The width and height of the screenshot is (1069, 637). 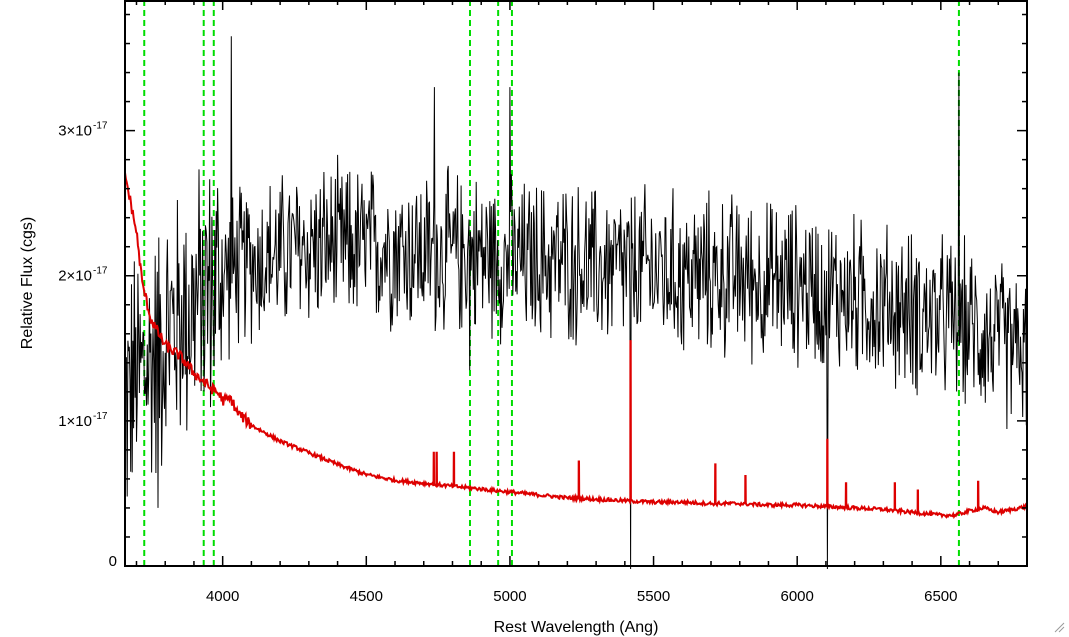 What do you see at coordinates (509, 596) in the screenshot?
I see `x-tick-label: 5000` at bounding box center [509, 596].